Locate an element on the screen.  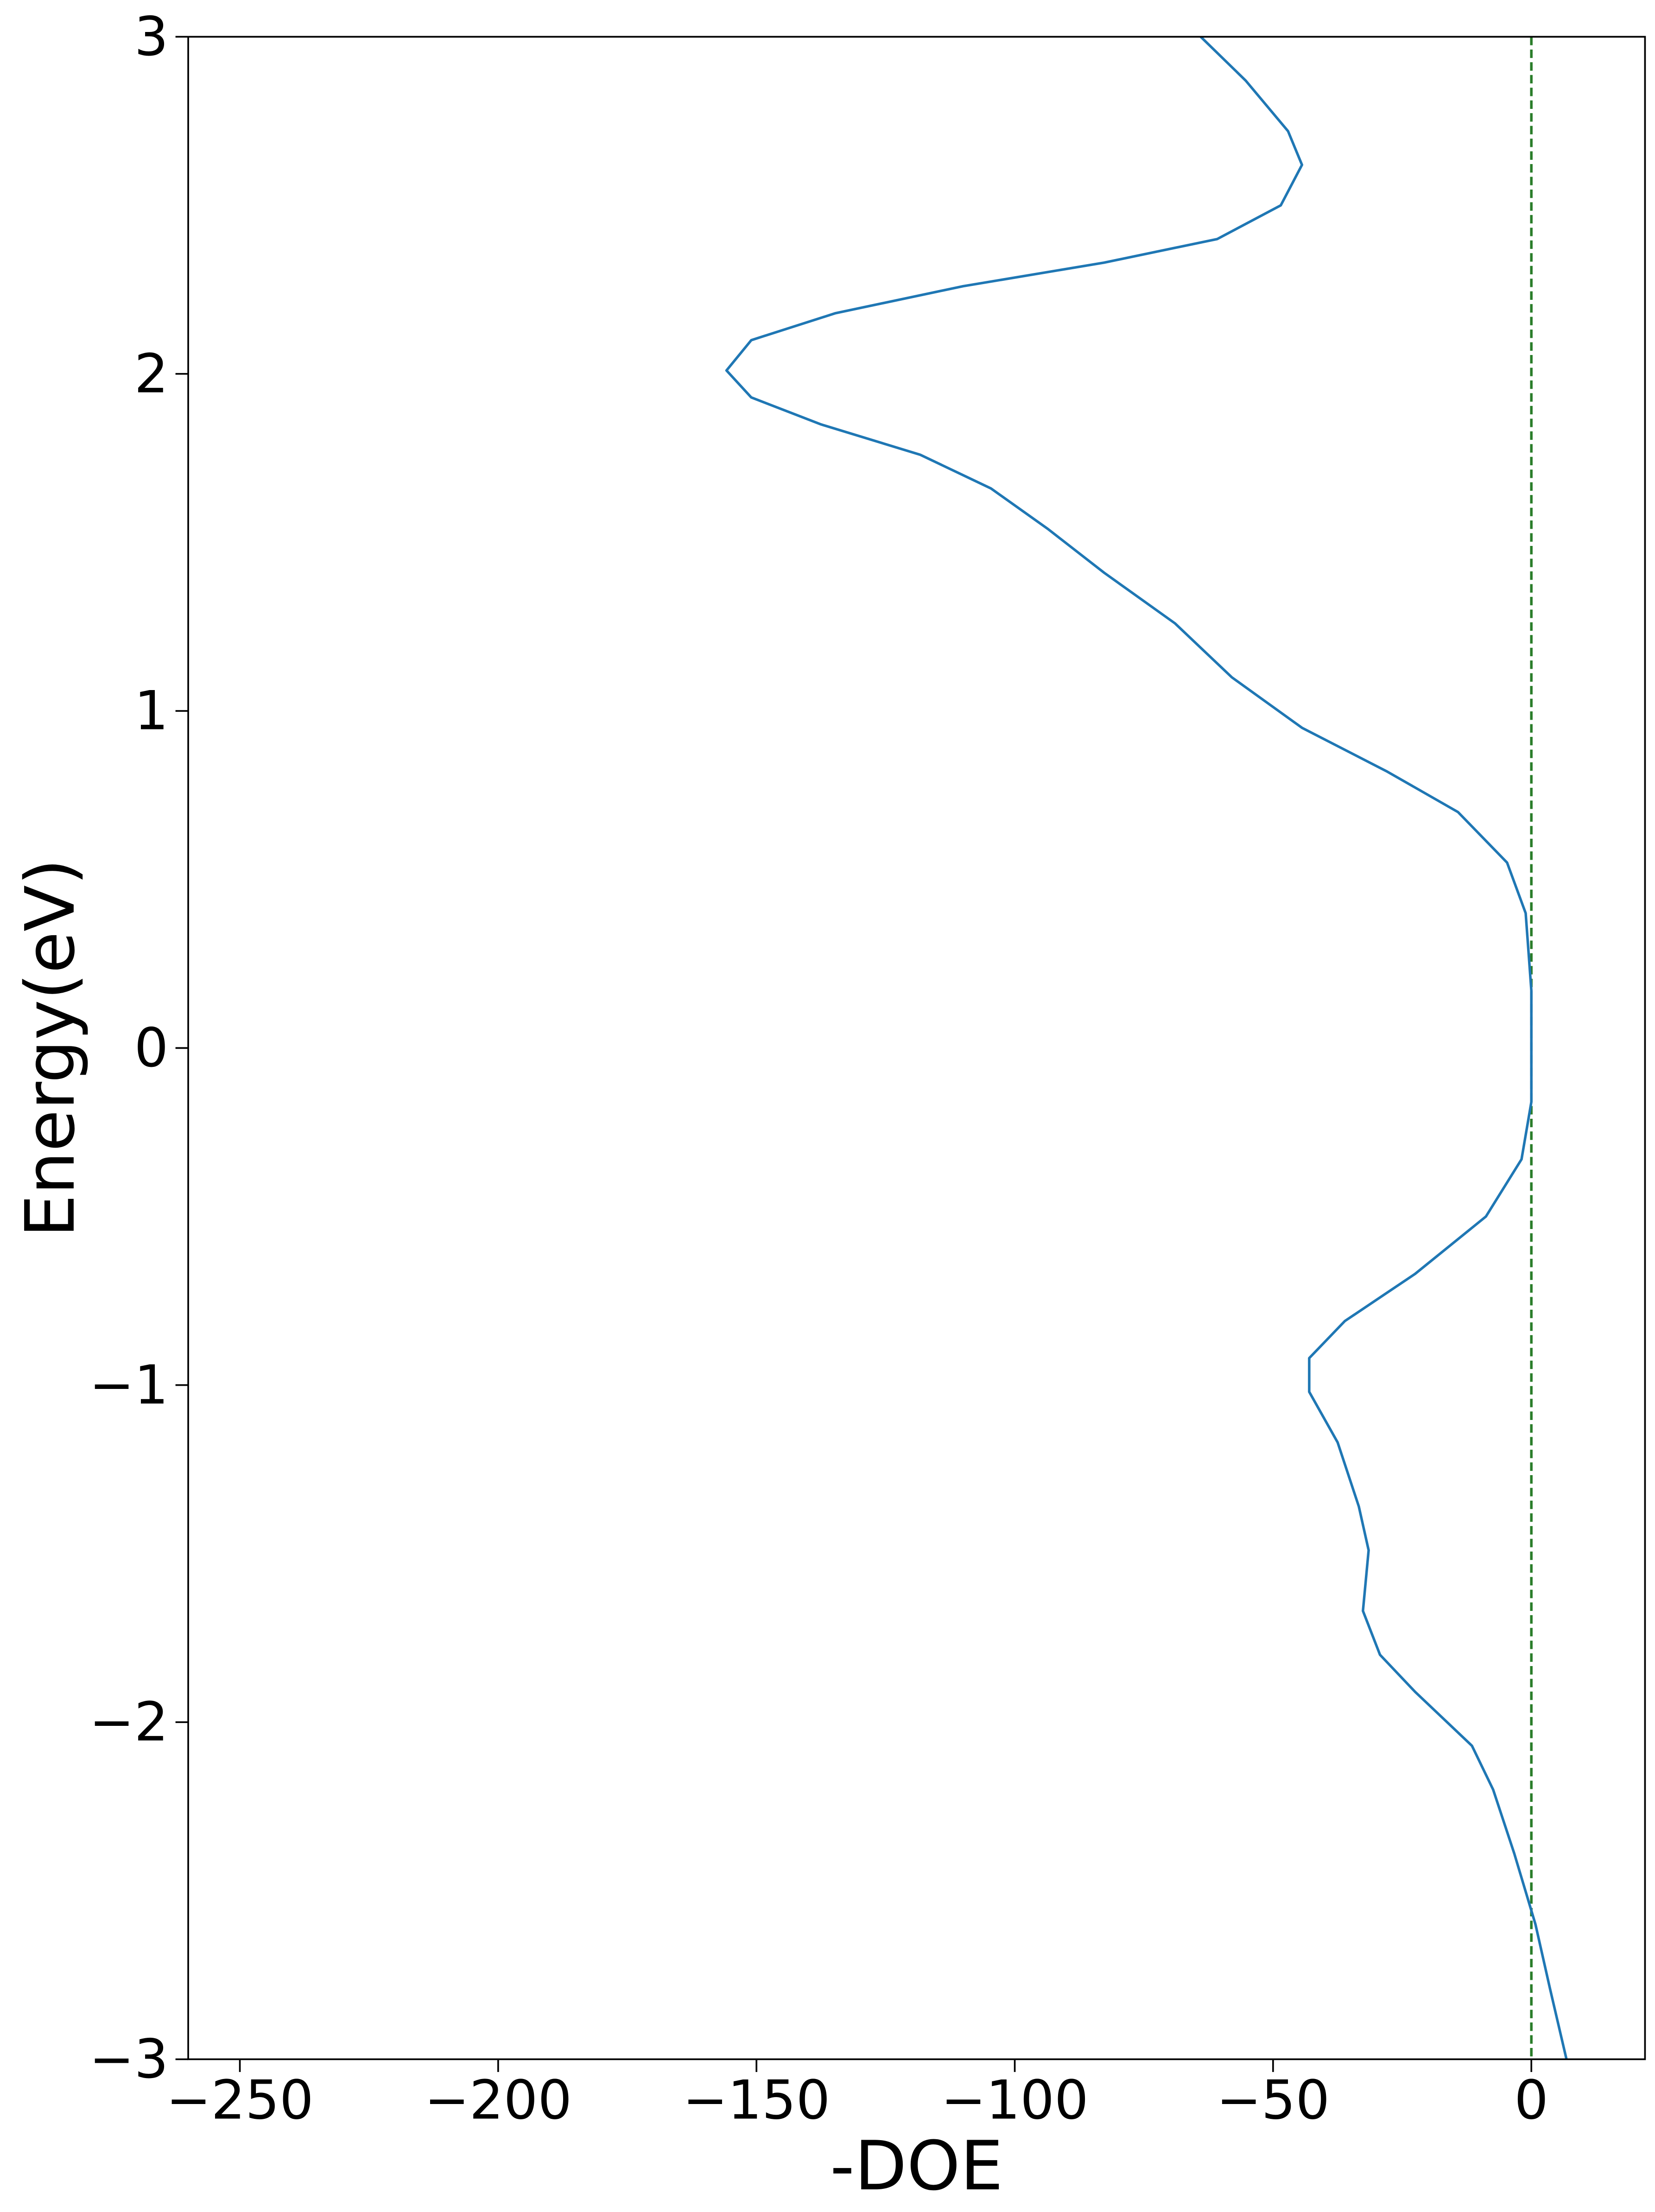
x-axis-label: -DOE is located at coordinates (916, 2166).